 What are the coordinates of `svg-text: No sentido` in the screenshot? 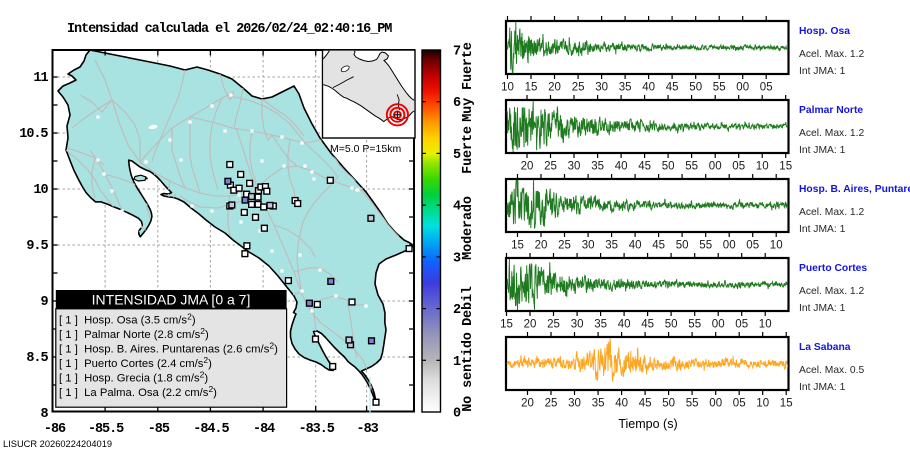 It's located at (468, 372).